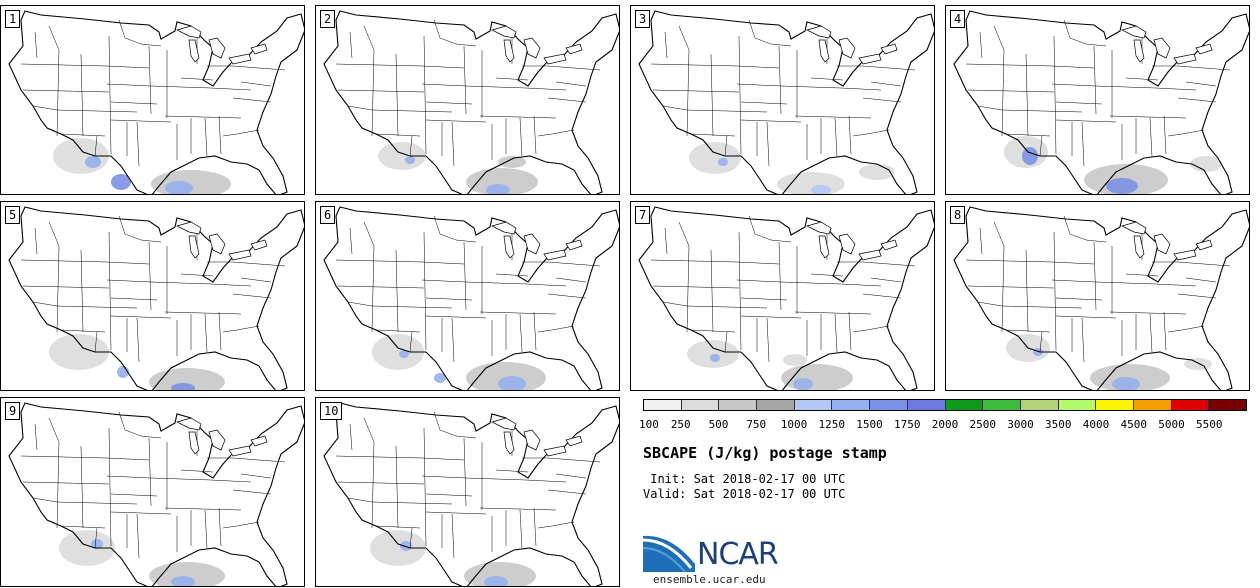 This screenshot has width=1260, height=588. Describe the element at coordinates (643, 215) in the screenshot. I see `member-number: 7` at that location.